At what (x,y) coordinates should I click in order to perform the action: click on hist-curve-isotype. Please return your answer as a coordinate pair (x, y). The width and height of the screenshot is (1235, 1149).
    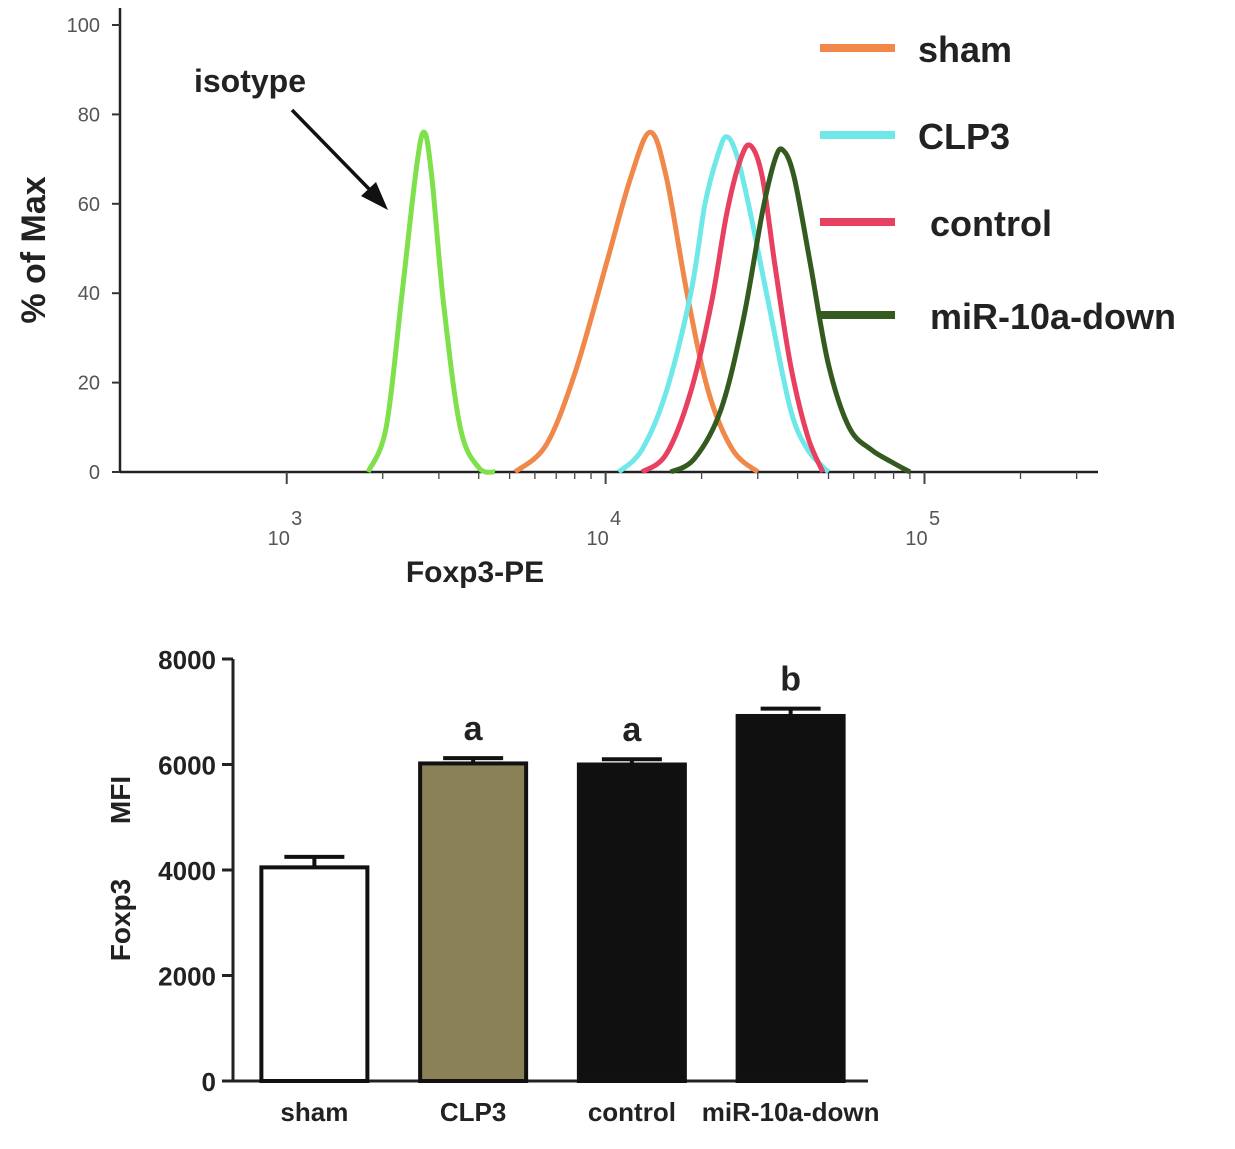
    Looking at the image, I should click on (430, 302).